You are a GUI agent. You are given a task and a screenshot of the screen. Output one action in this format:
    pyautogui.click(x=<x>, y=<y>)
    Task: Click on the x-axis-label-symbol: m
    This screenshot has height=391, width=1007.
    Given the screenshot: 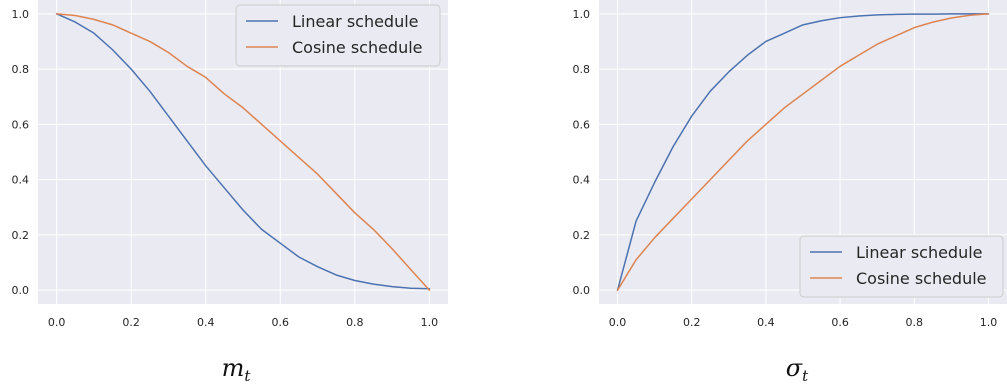 What is the action you would take?
    pyautogui.click(x=233, y=368)
    